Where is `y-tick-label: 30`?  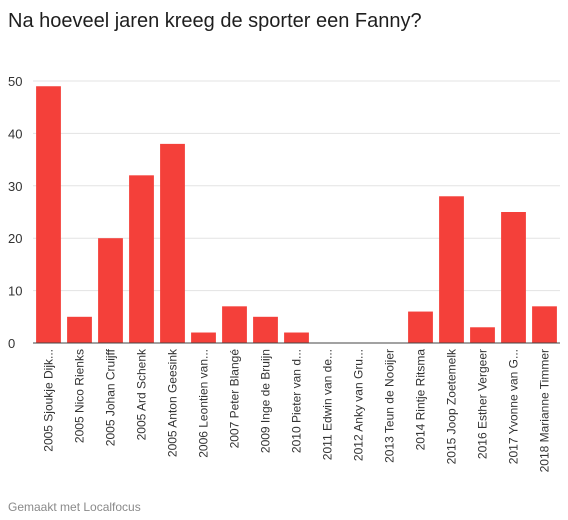 y-tick-label: 30 is located at coordinates (15, 186).